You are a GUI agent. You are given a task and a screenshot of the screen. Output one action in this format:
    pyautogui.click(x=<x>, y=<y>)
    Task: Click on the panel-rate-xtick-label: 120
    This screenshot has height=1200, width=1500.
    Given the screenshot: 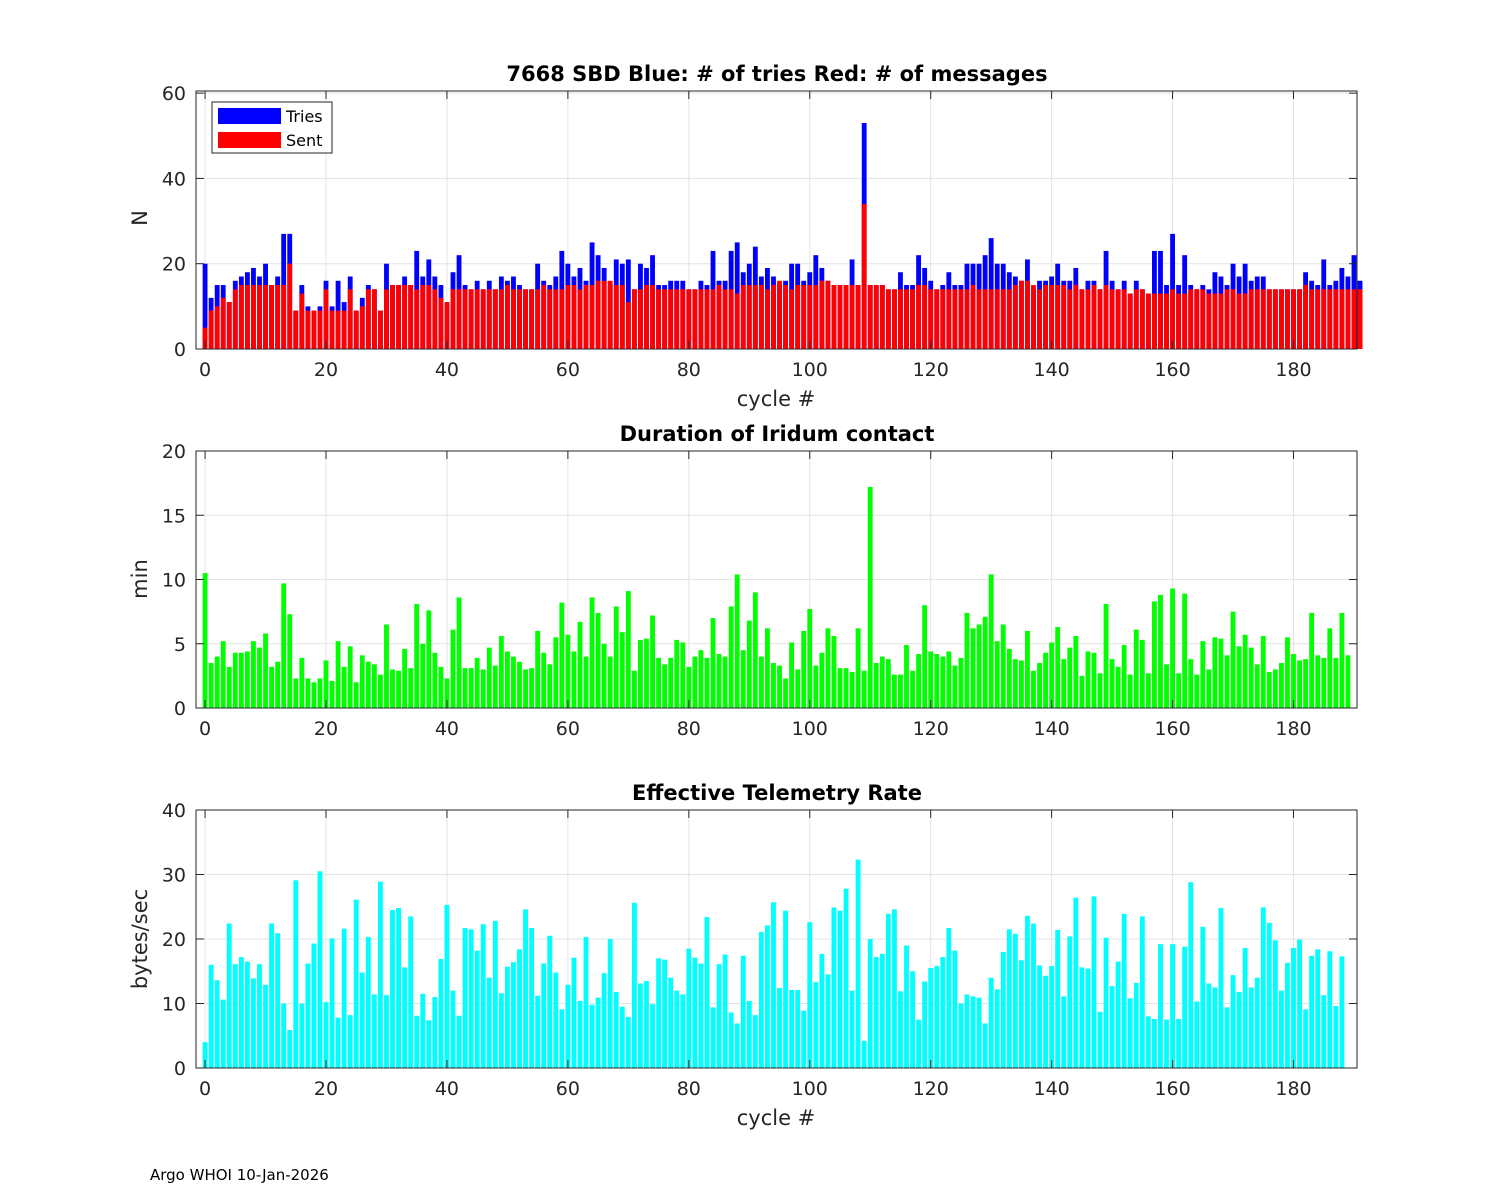 What is the action you would take?
    pyautogui.click(x=931, y=1089)
    